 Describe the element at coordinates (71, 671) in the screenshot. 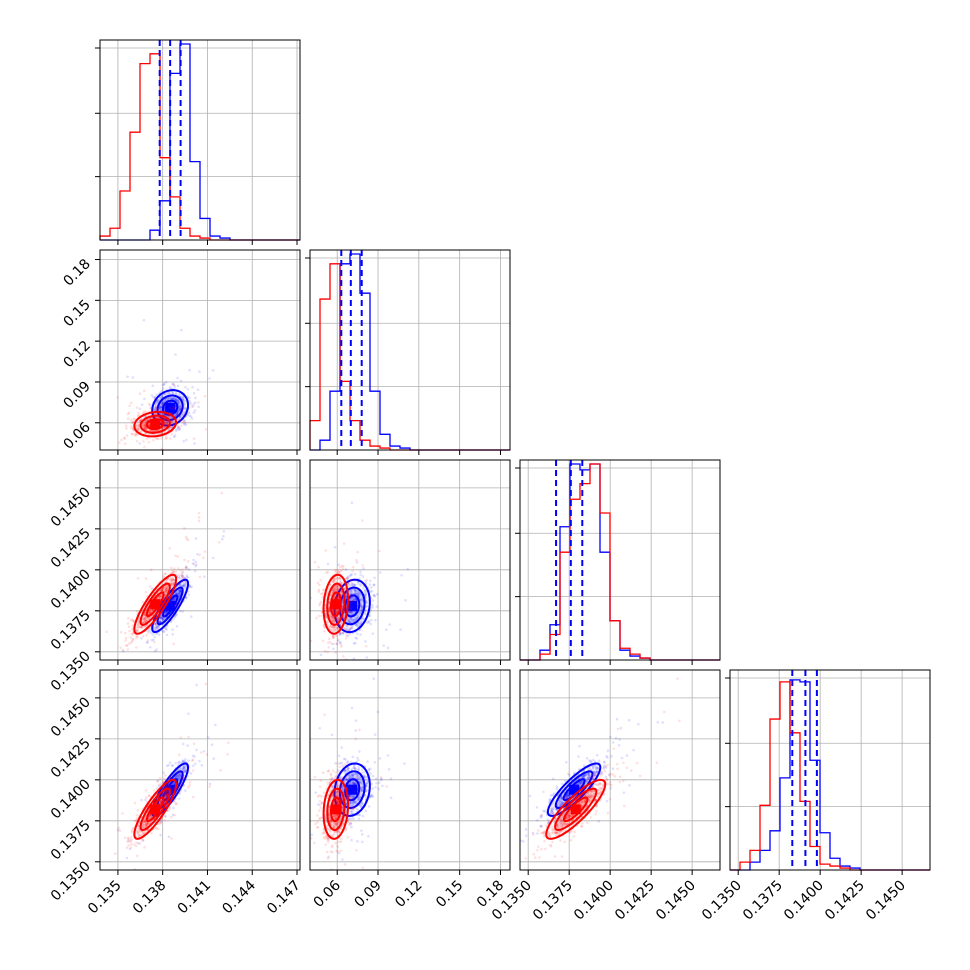

I see `y-tick-label: 0.1350` at that location.